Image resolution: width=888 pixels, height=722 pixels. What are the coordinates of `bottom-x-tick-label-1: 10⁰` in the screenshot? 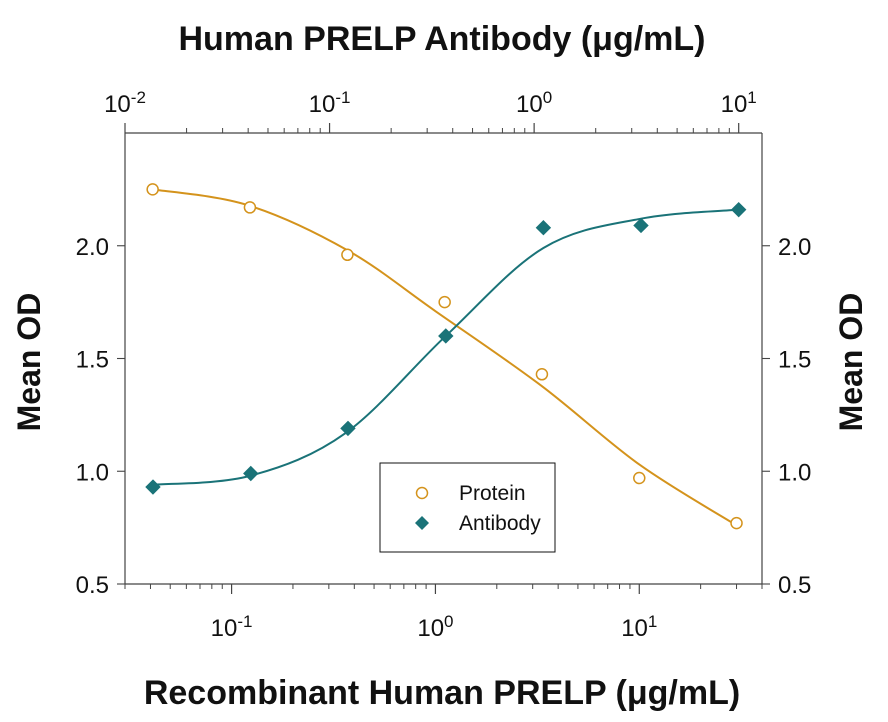 It's located at (435, 627).